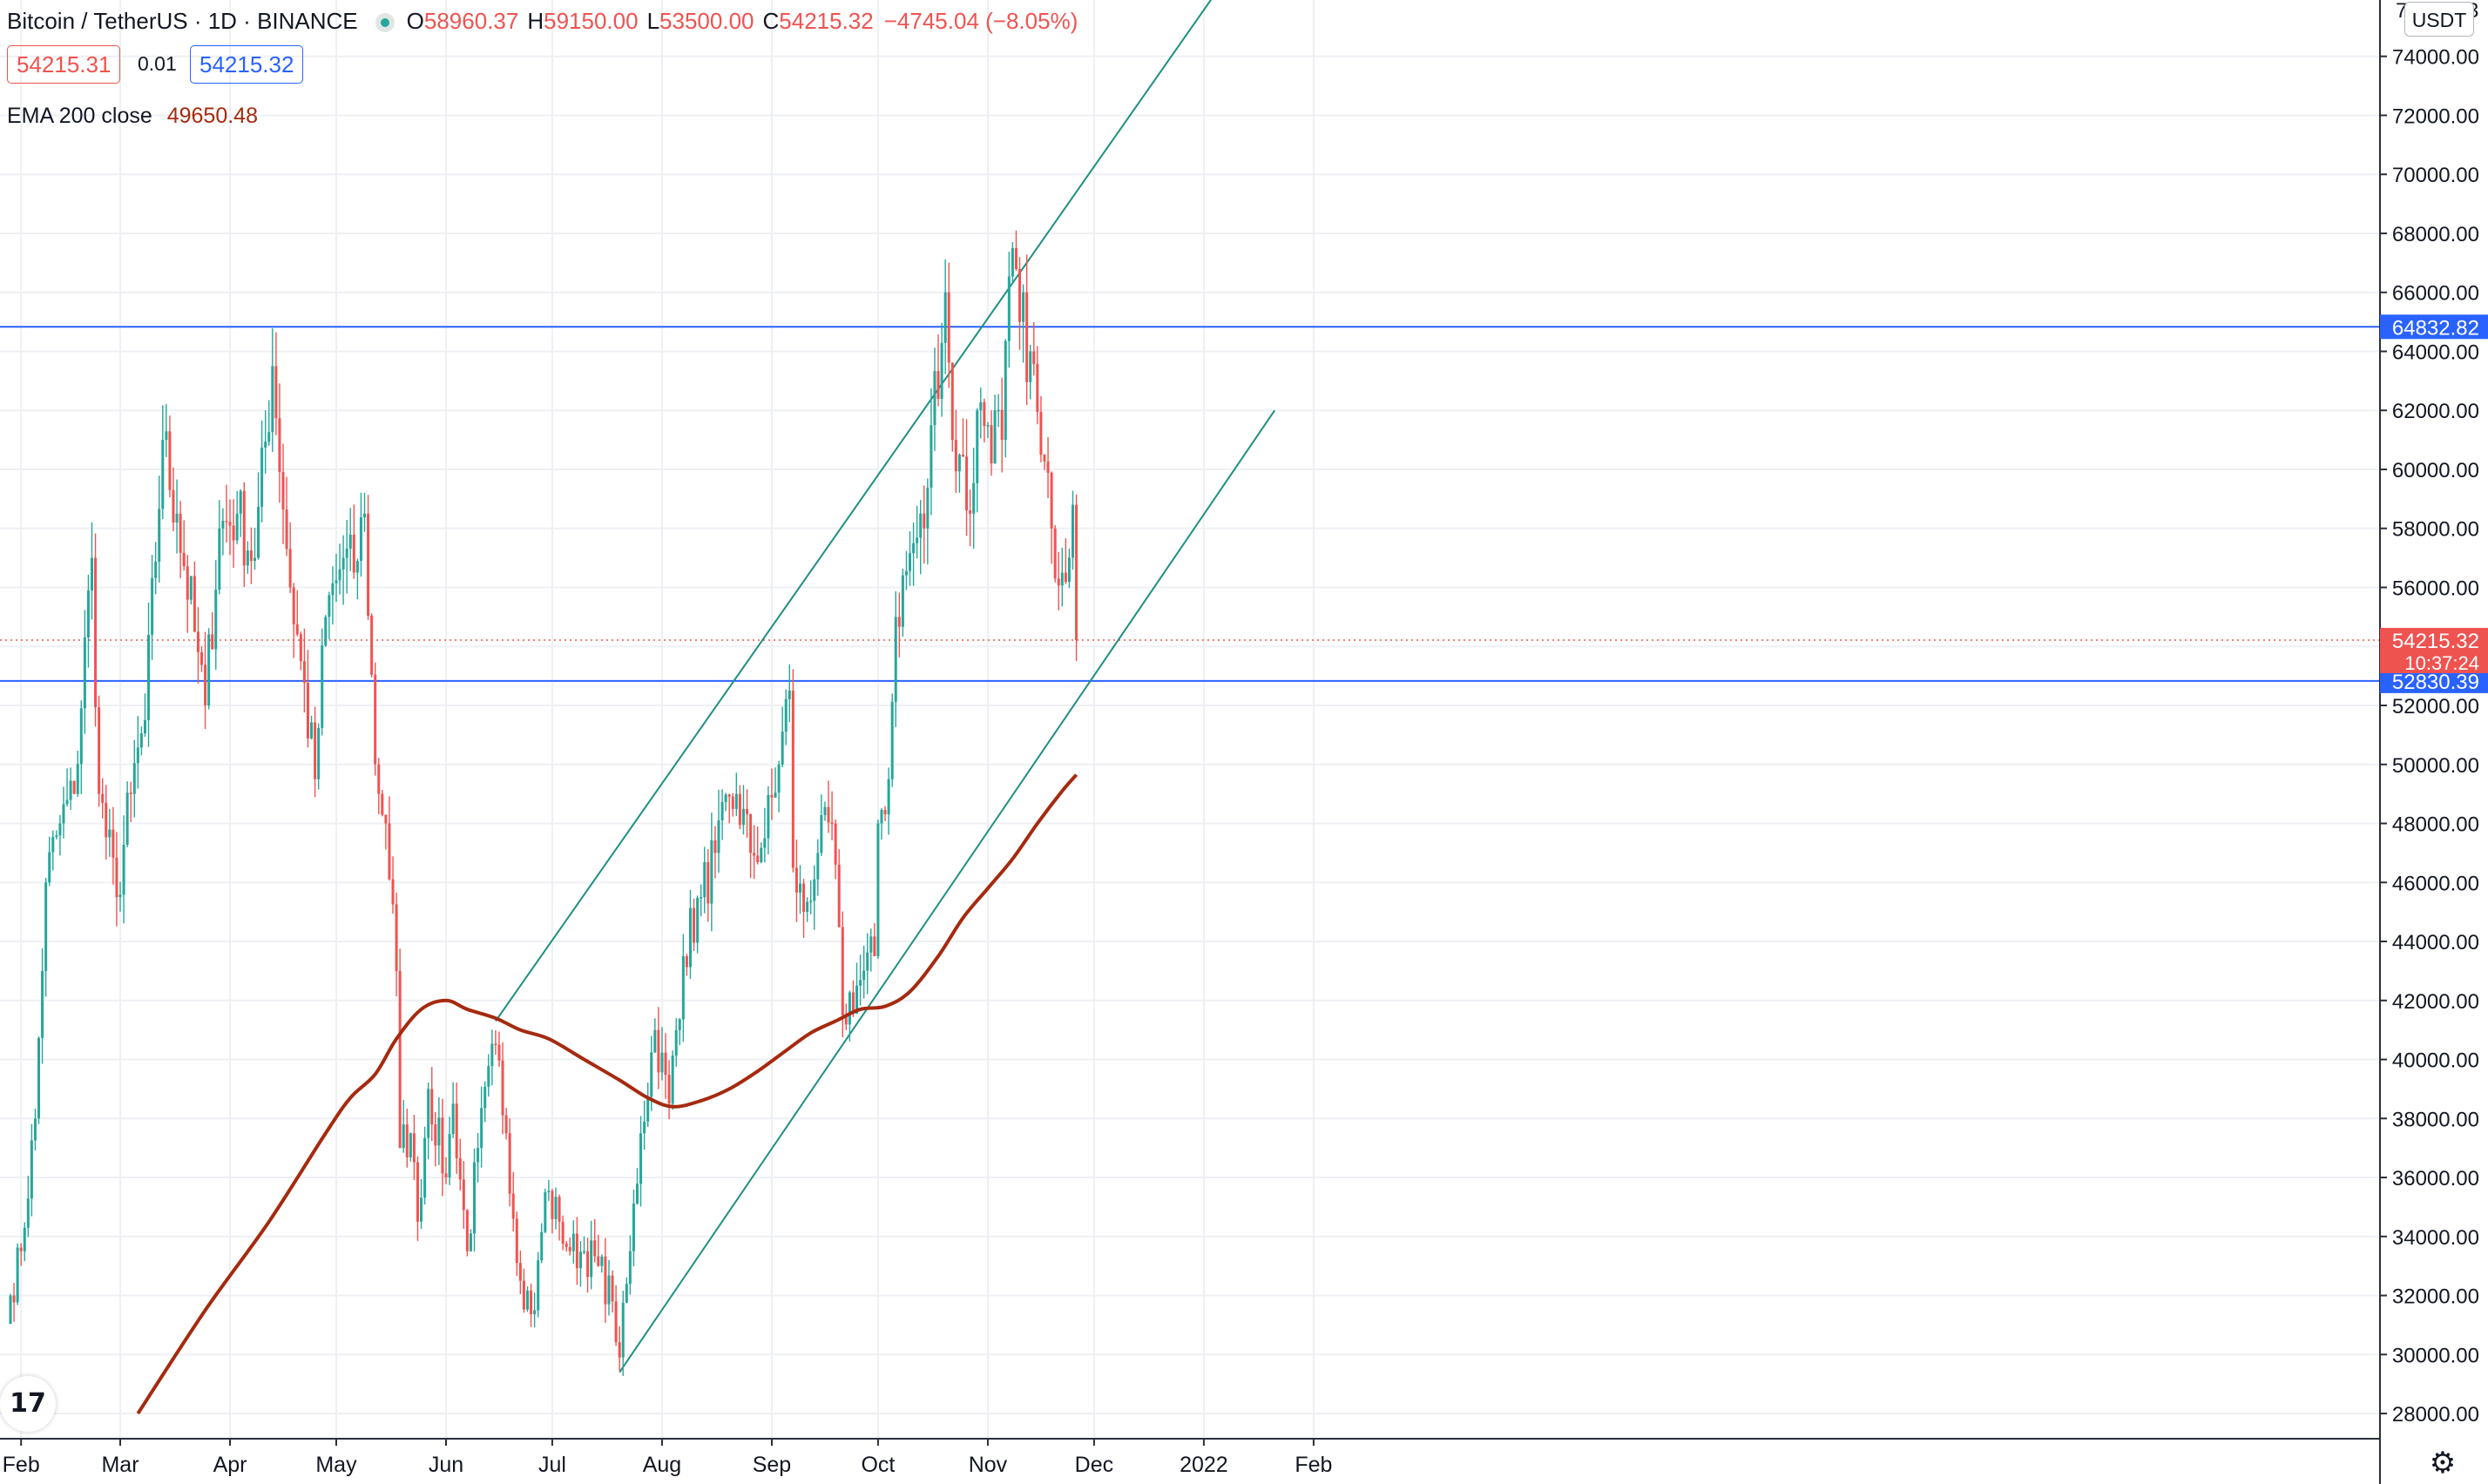 The width and height of the screenshot is (2488, 1484). What do you see at coordinates (28, 1404) in the screenshot?
I see `tradingview-logo-icon: 17` at bounding box center [28, 1404].